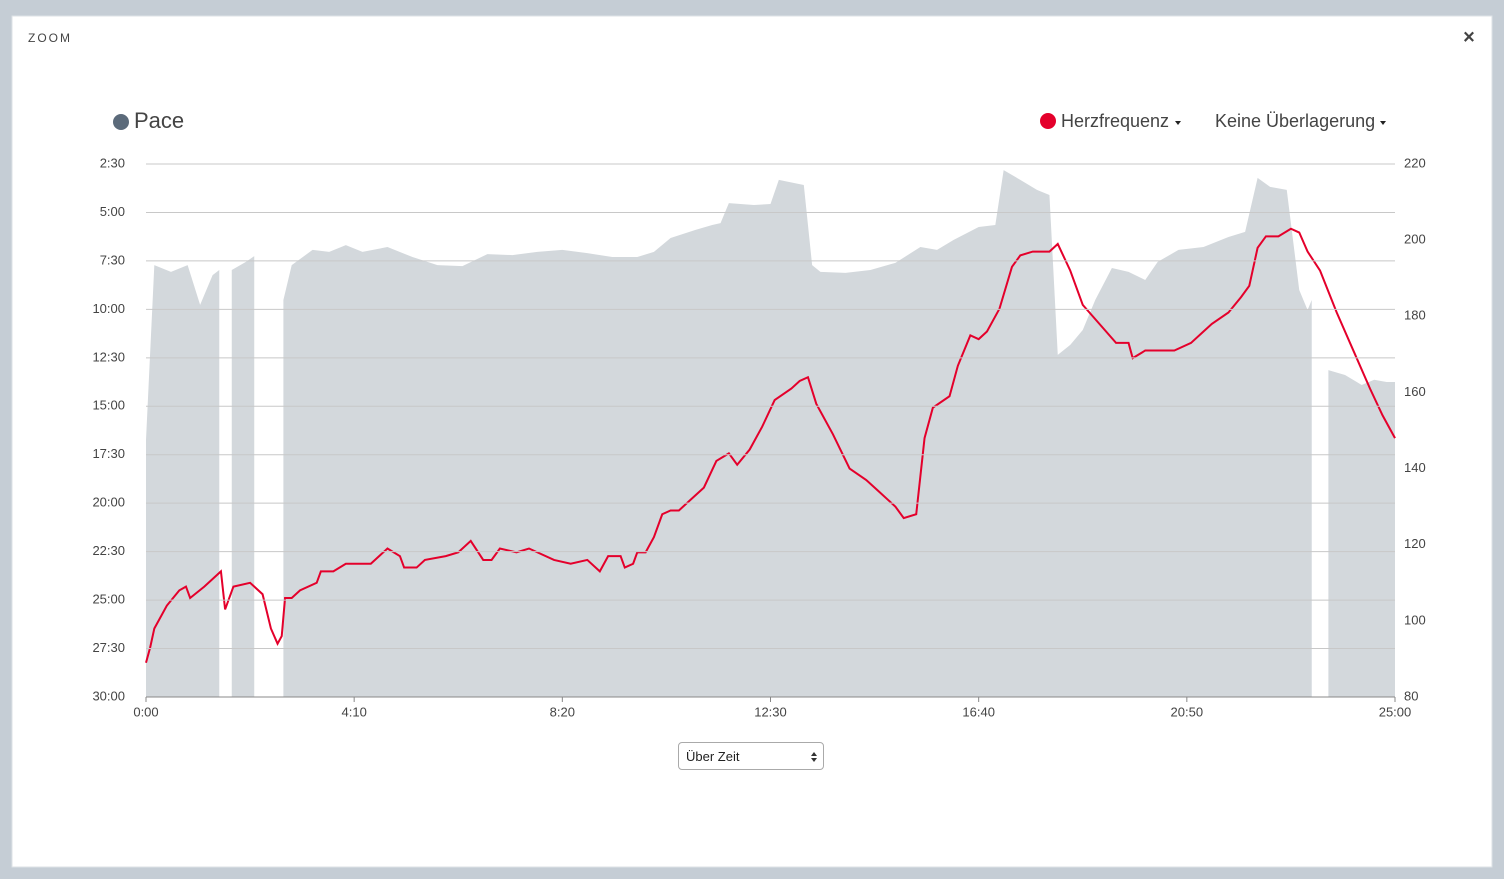  What do you see at coordinates (108, 550) in the screenshot?
I see `y-tick-label: 22:30` at bounding box center [108, 550].